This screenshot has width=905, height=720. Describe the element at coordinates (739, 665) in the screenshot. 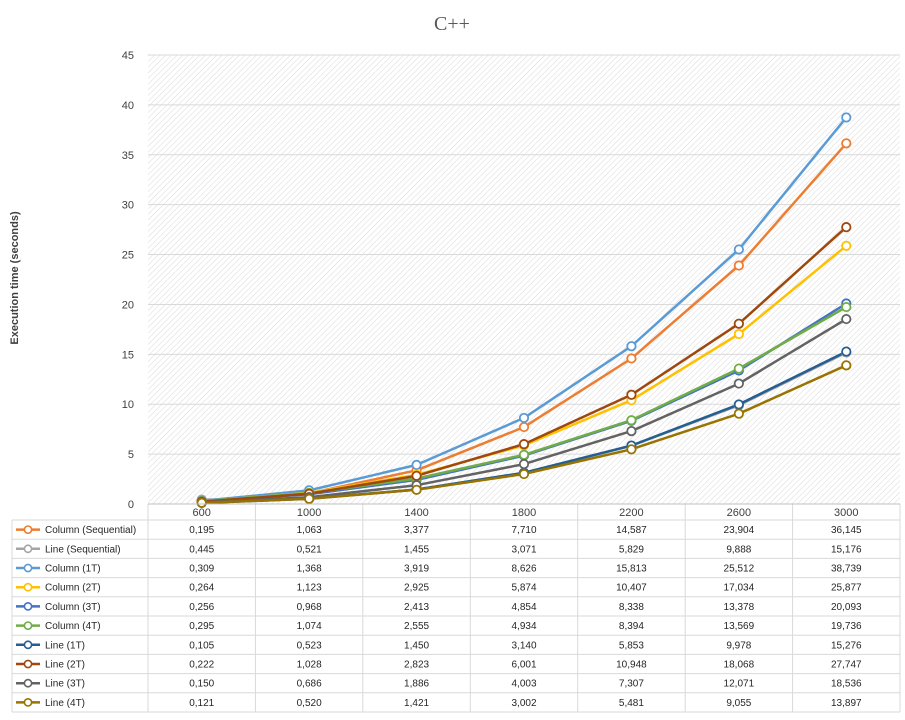

I see `table-cell: 18,068` at that location.